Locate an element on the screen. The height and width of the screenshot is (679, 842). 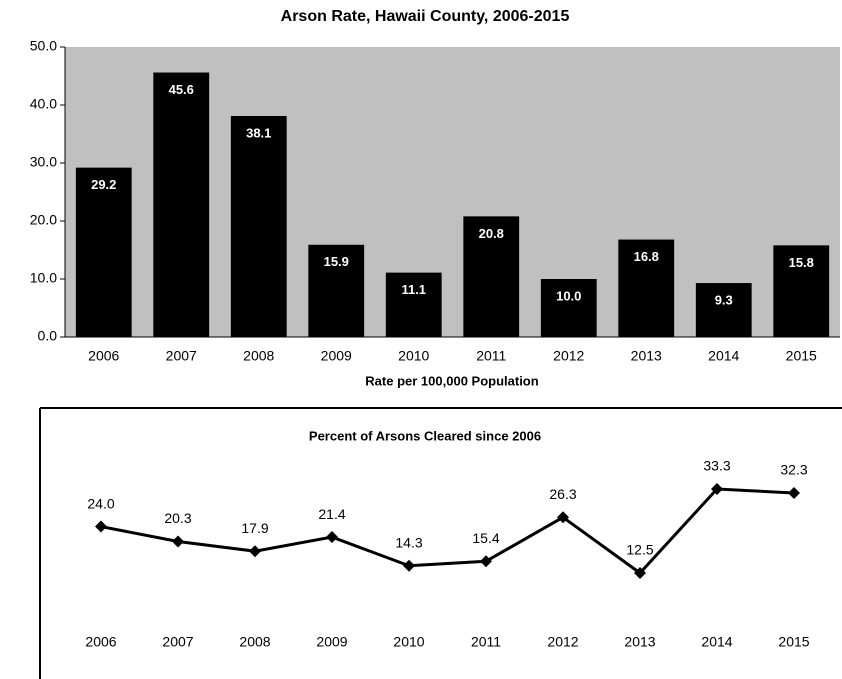
data-label: 14.3 is located at coordinates (408, 542).